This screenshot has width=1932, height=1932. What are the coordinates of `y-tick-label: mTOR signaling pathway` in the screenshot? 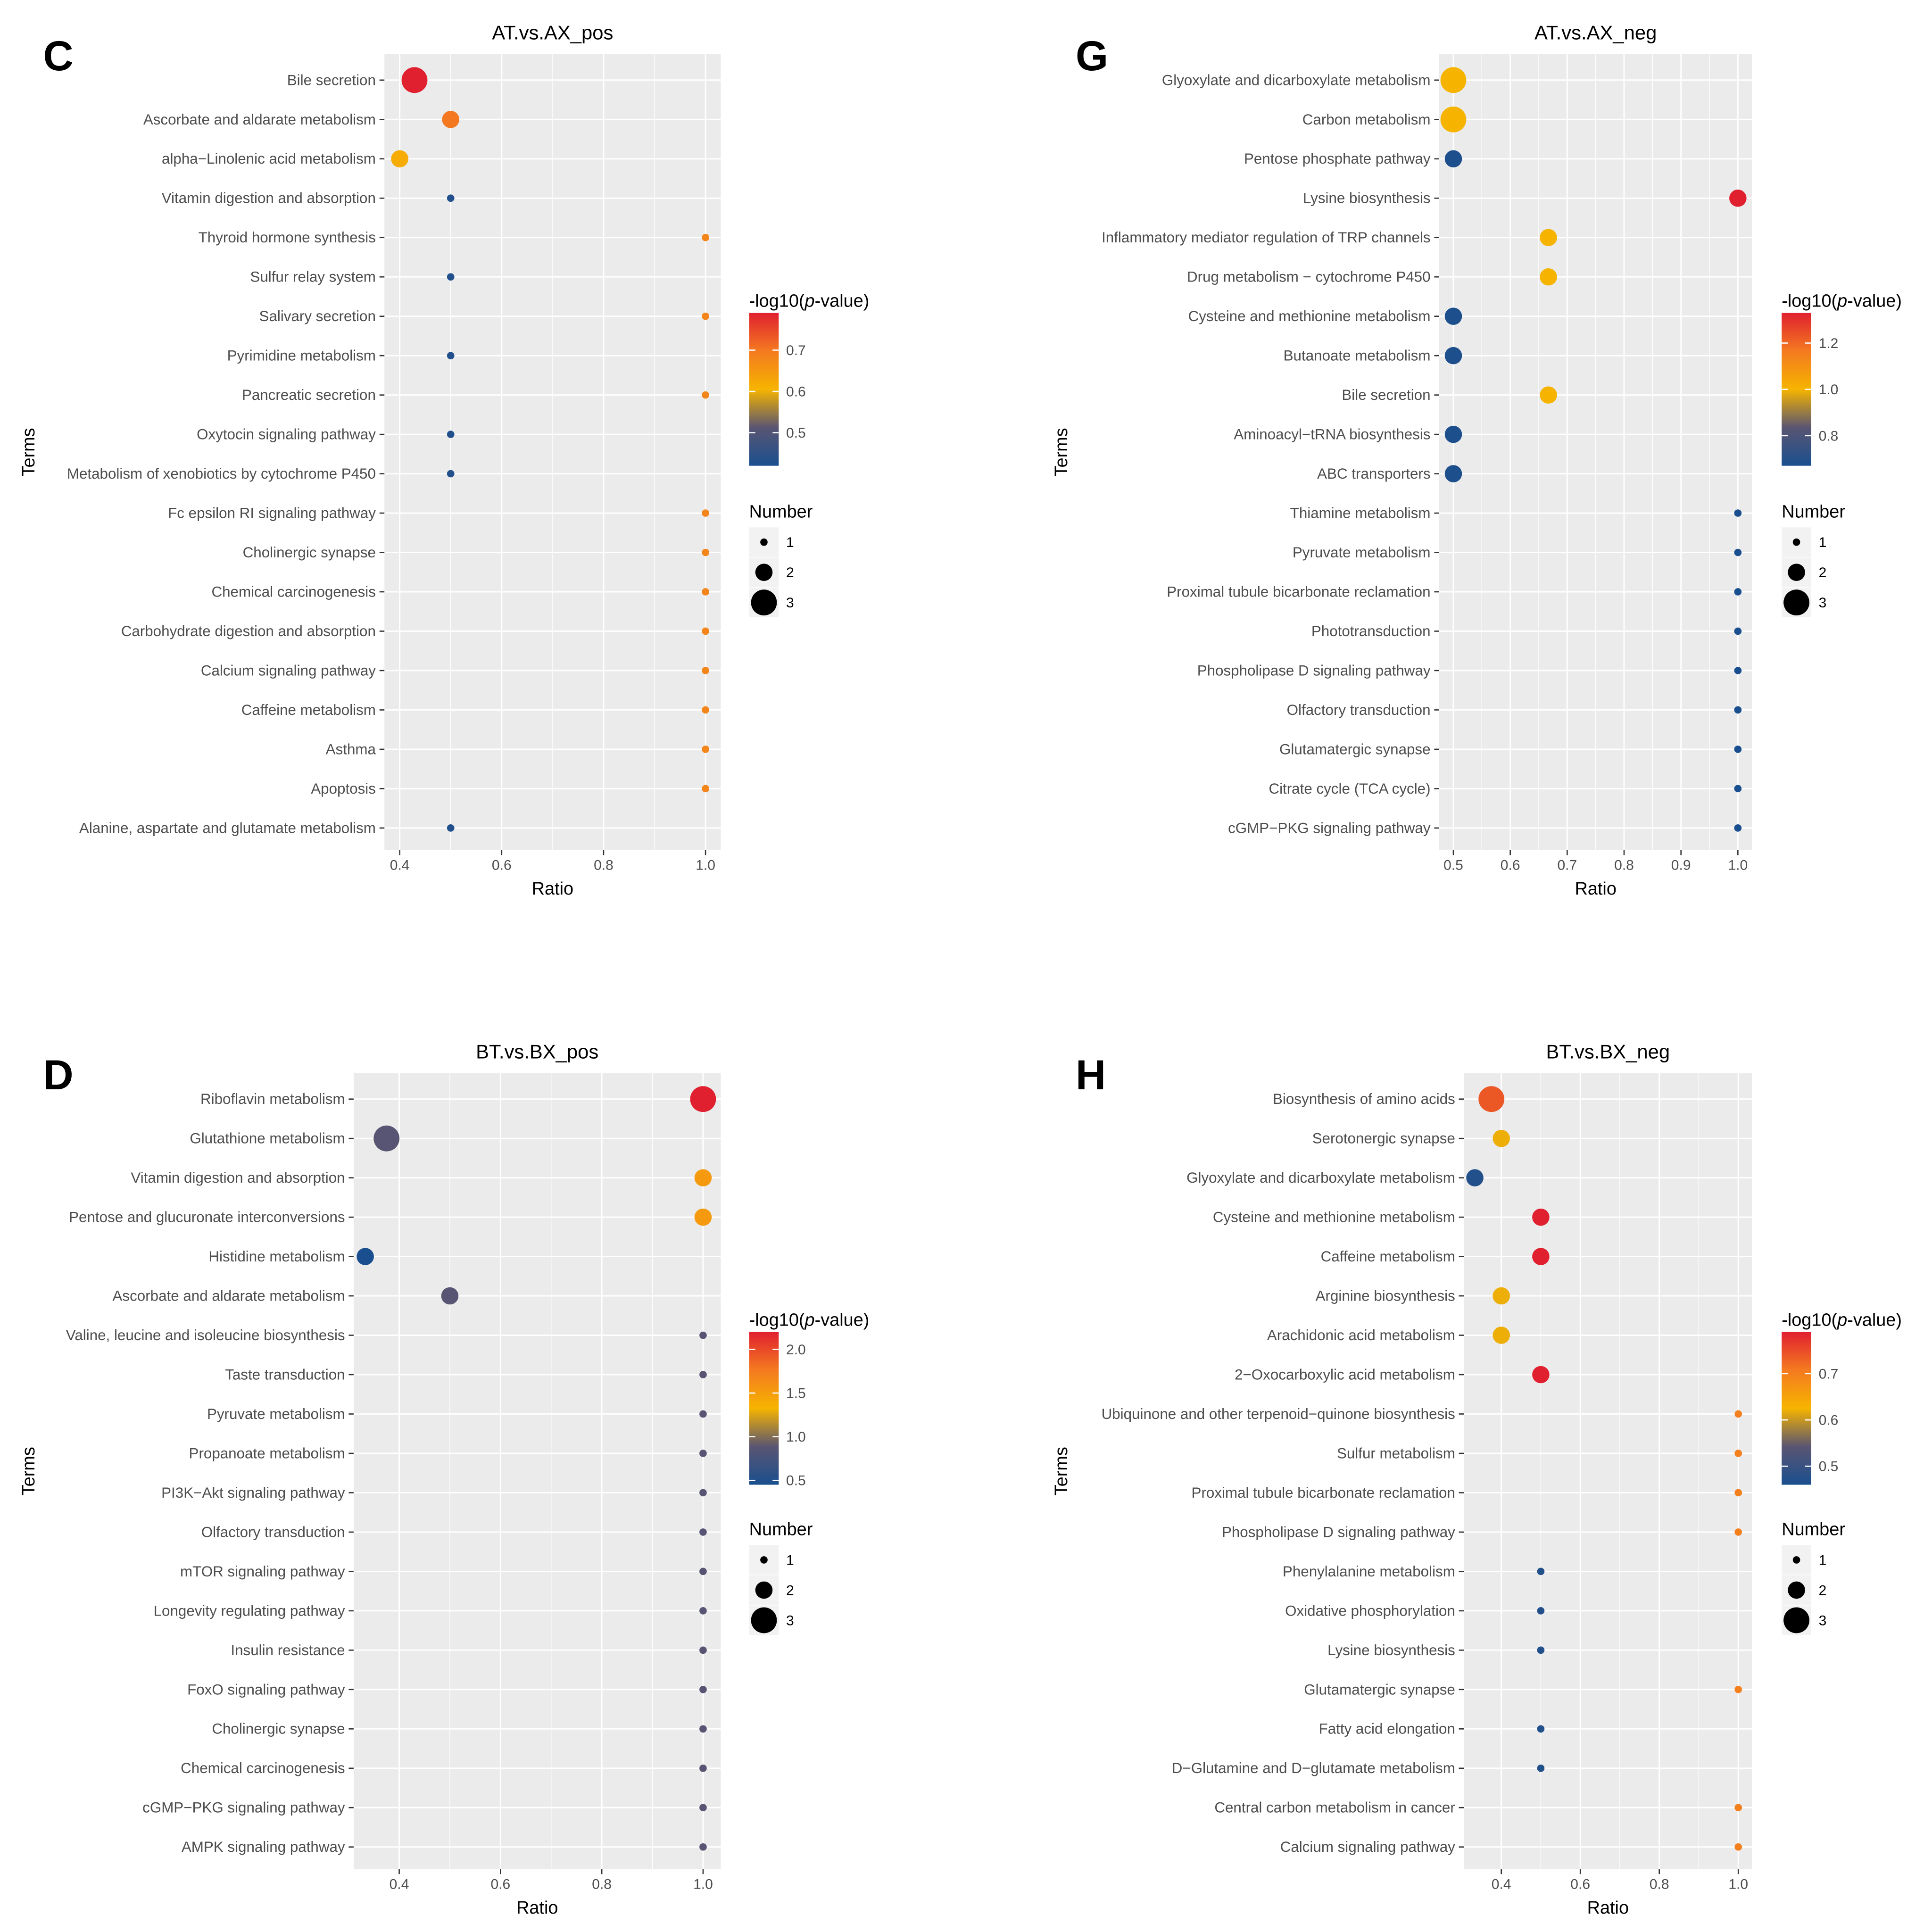 It's located at (262, 1571).